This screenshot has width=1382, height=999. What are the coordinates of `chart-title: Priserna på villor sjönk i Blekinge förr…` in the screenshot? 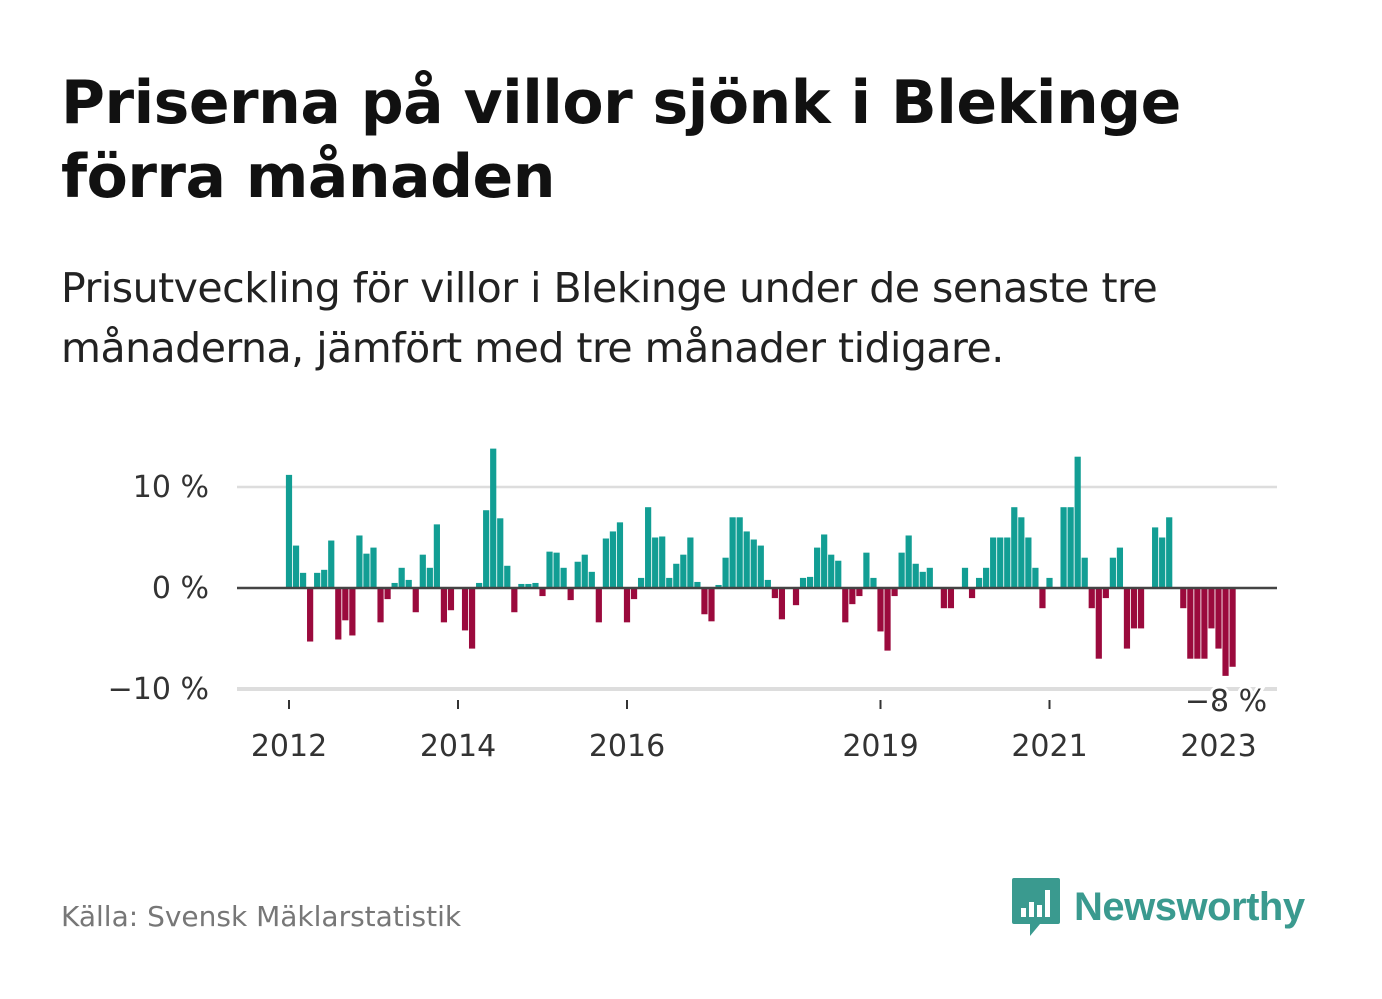 It's located at (621, 140).